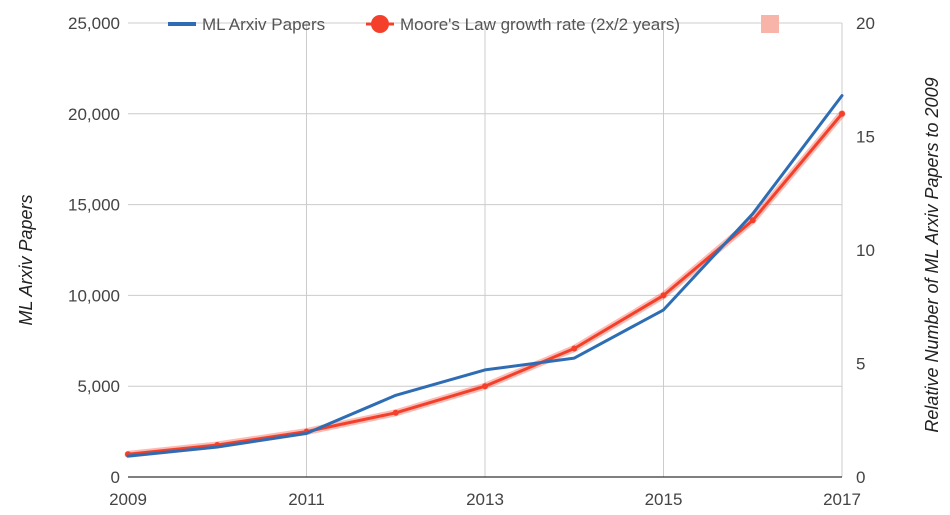 Image resolution: width=950 pixels, height=515 pixels. What do you see at coordinates (485, 499) in the screenshot?
I see `x-tick-label: 2013` at bounding box center [485, 499].